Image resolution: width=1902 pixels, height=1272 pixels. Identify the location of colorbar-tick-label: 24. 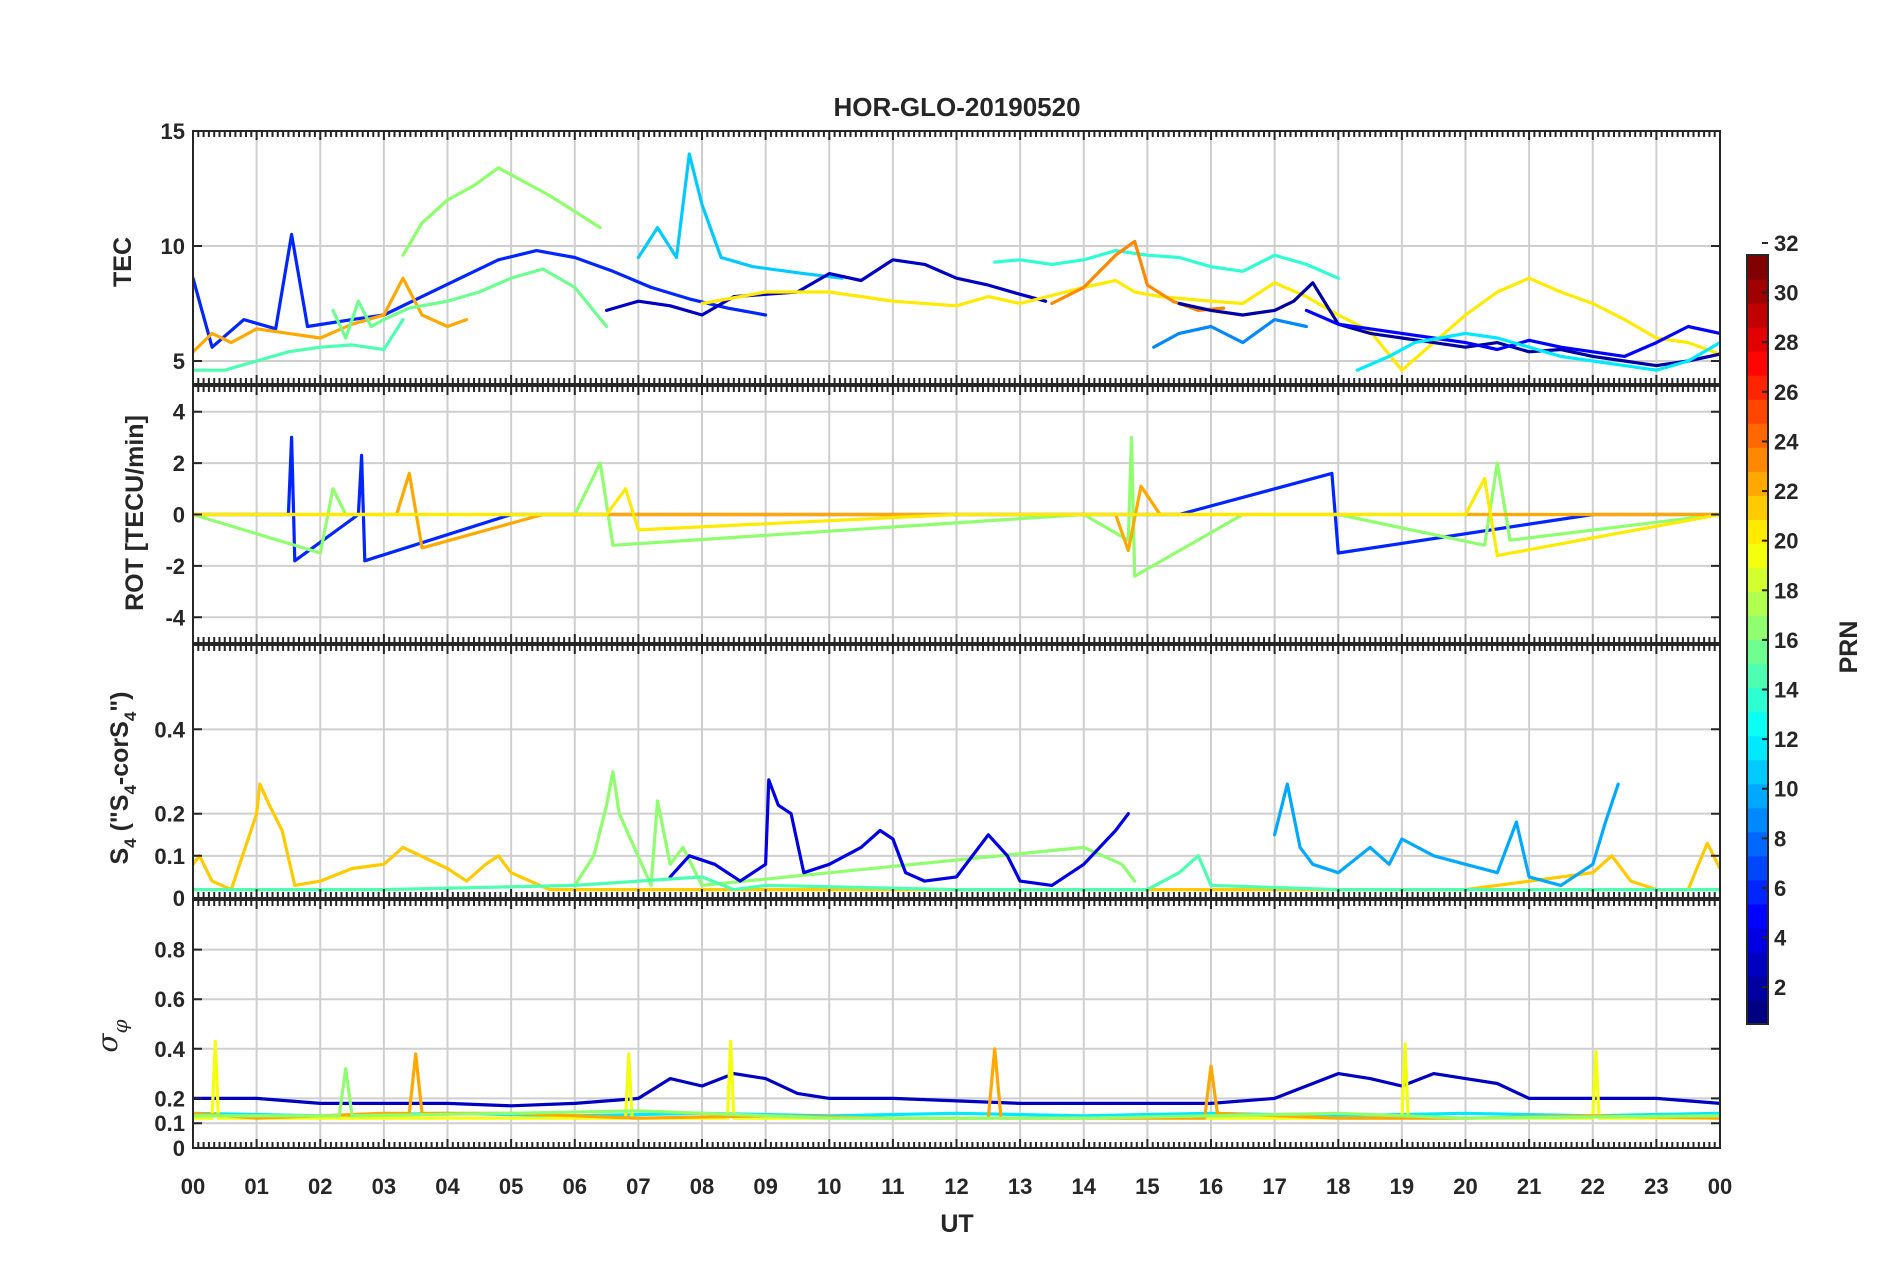
(1786, 441).